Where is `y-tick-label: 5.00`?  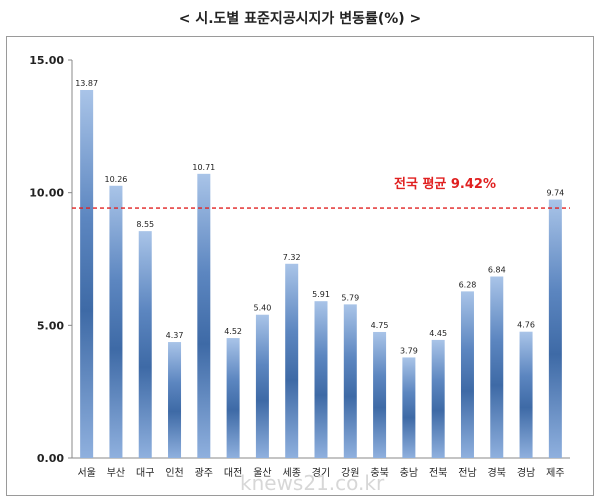 y-tick-label: 5.00 is located at coordinates (50, 325).